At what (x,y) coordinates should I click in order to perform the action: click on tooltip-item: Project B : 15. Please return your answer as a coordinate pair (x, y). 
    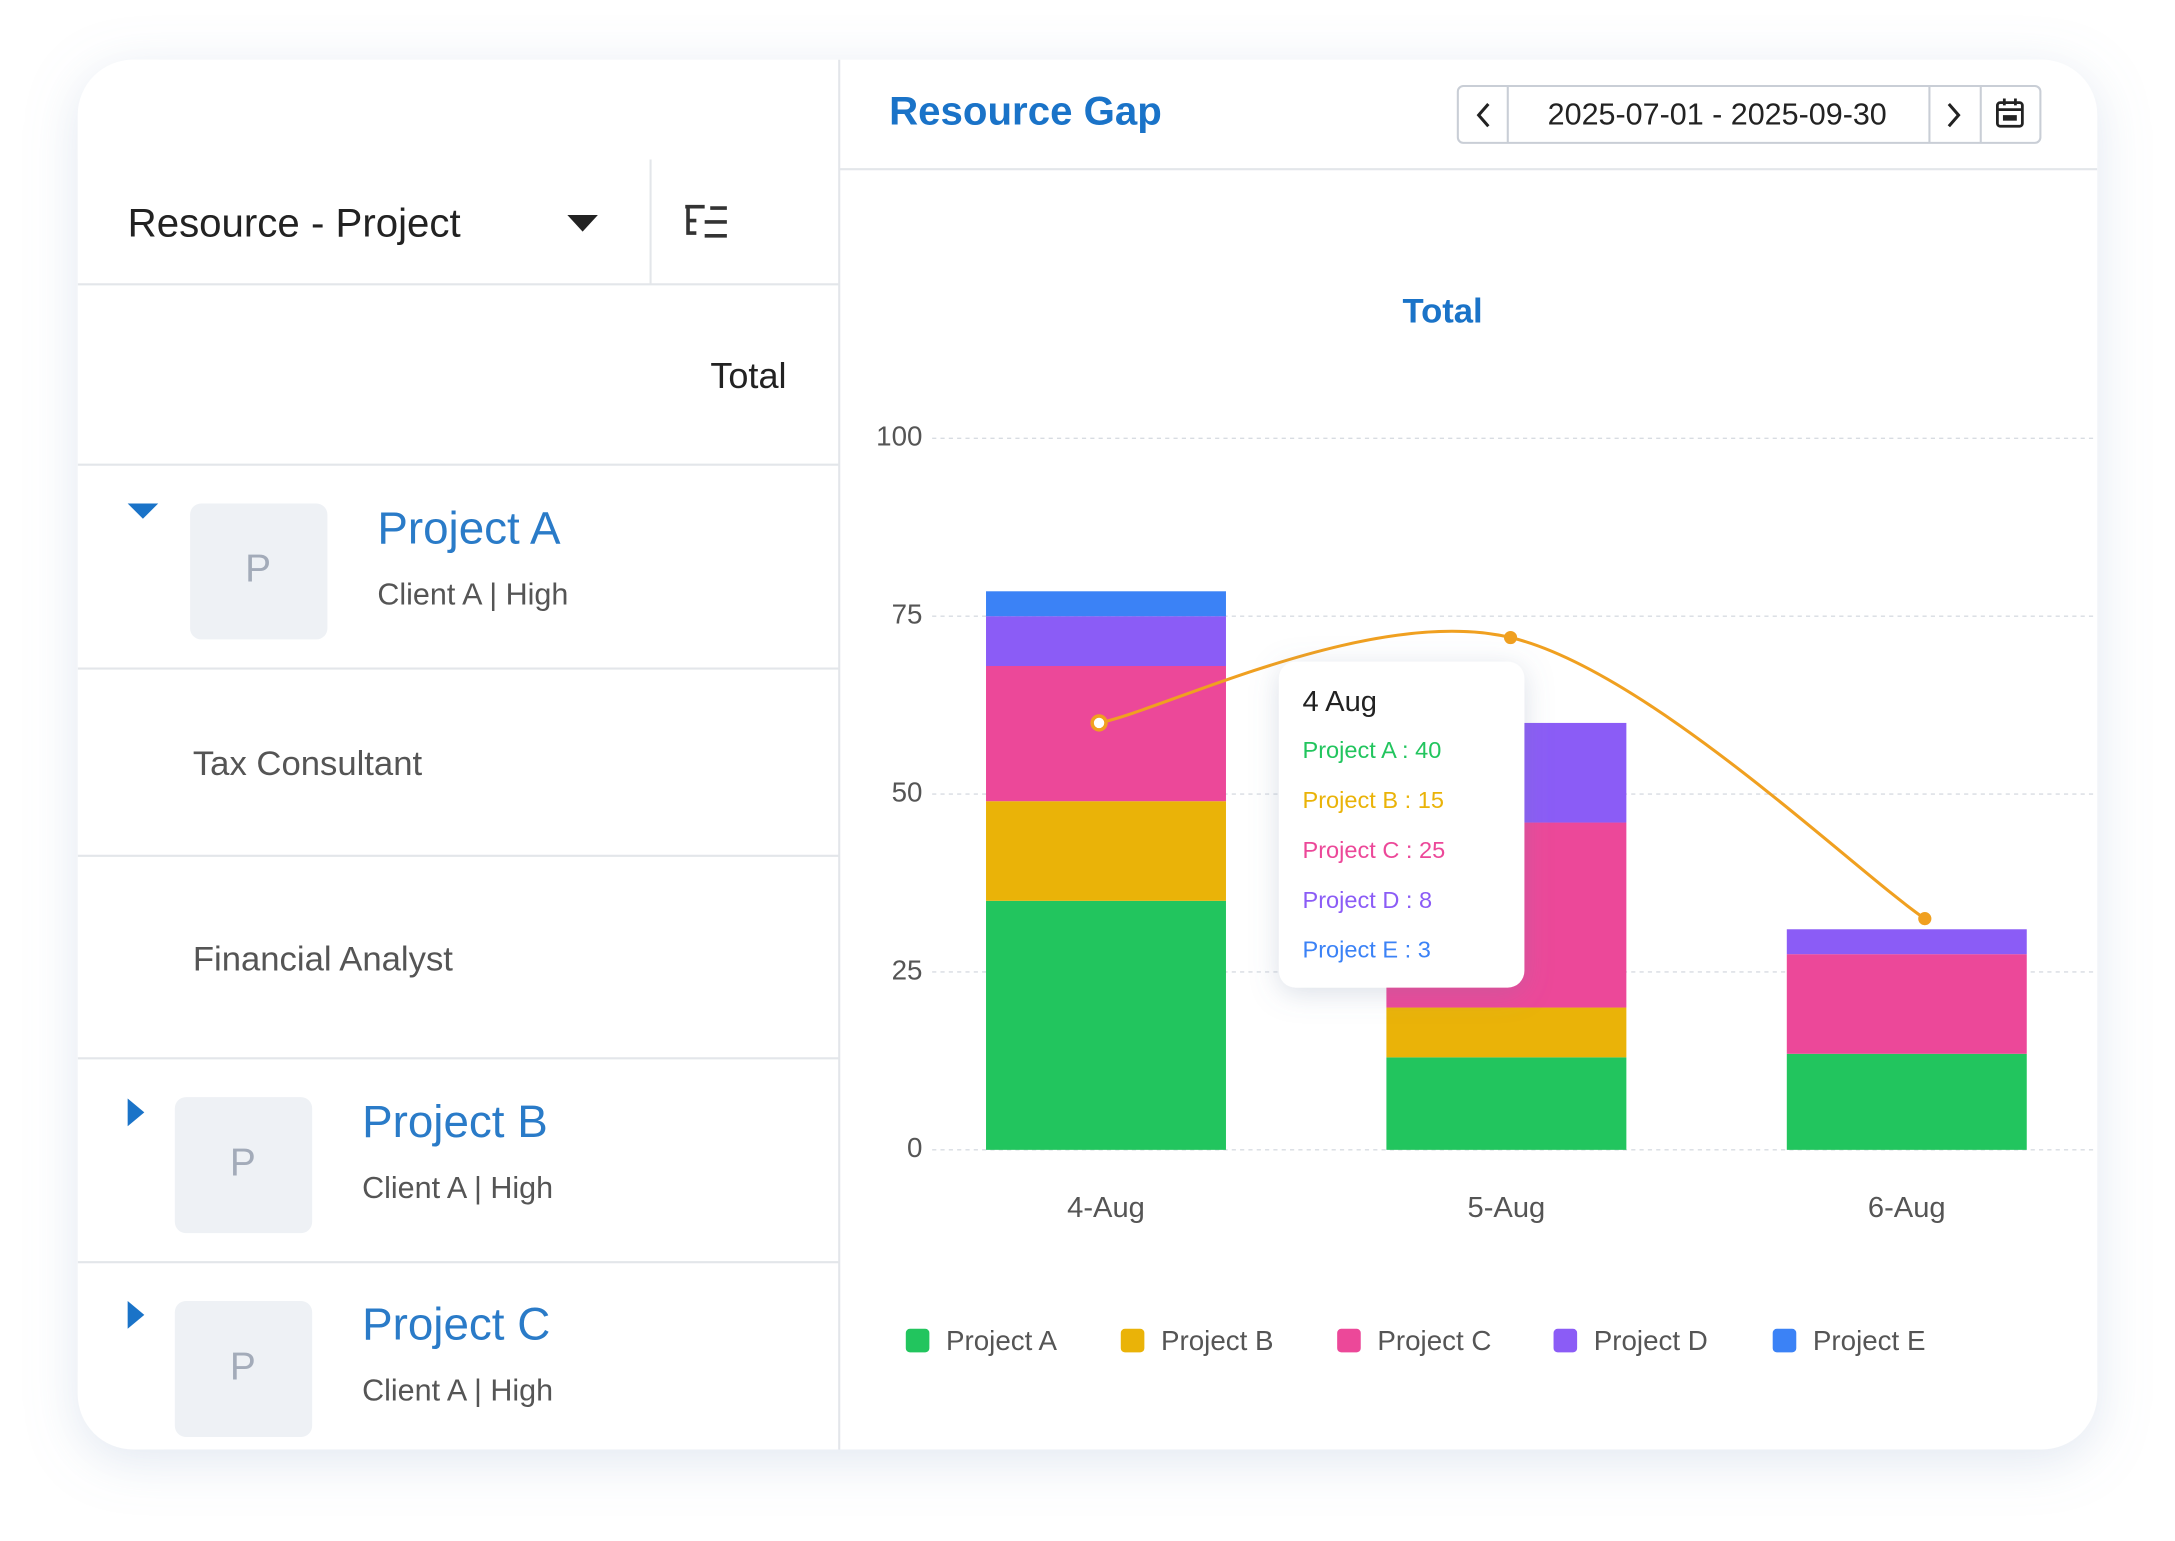
    Looking at the image, I should click on (1372, 800).